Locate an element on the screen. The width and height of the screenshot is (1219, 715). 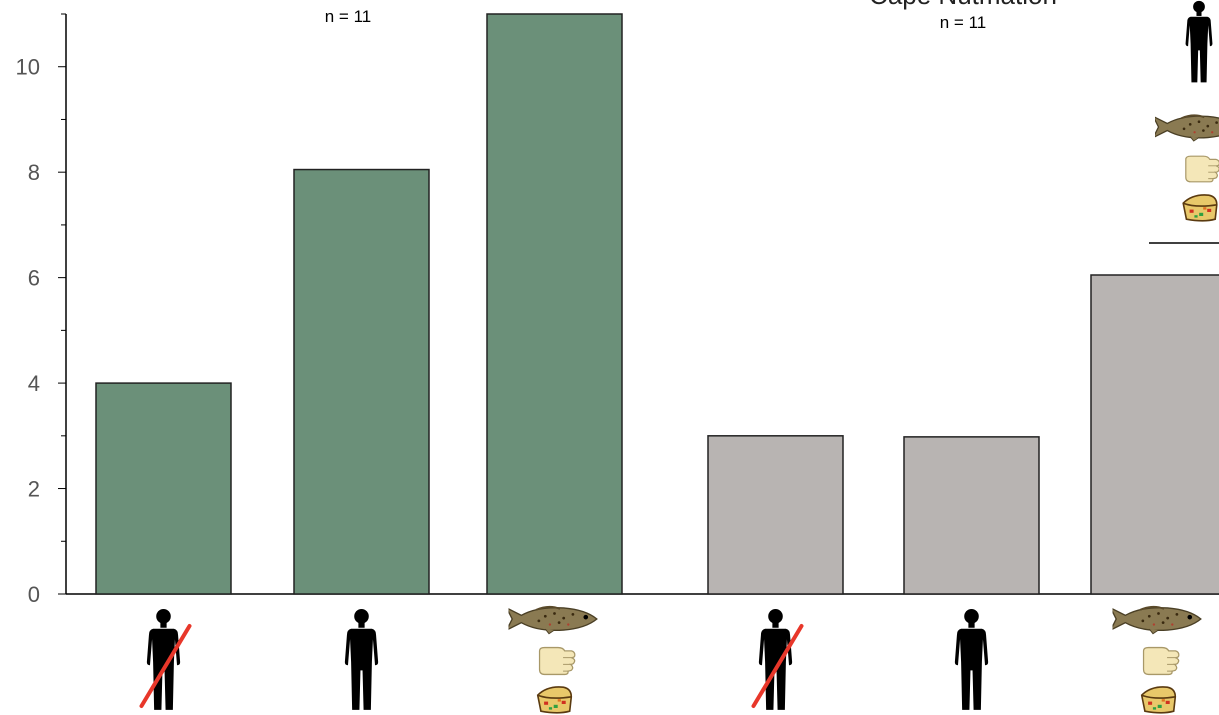
y-tick-label: 10 is located at coordinates (28, 67).